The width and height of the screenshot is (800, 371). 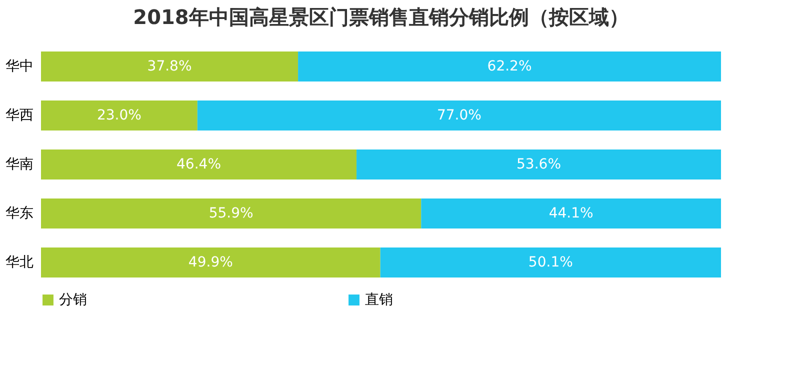 I want to click on y-tick-label: 华南, so click(x=20, y=164).